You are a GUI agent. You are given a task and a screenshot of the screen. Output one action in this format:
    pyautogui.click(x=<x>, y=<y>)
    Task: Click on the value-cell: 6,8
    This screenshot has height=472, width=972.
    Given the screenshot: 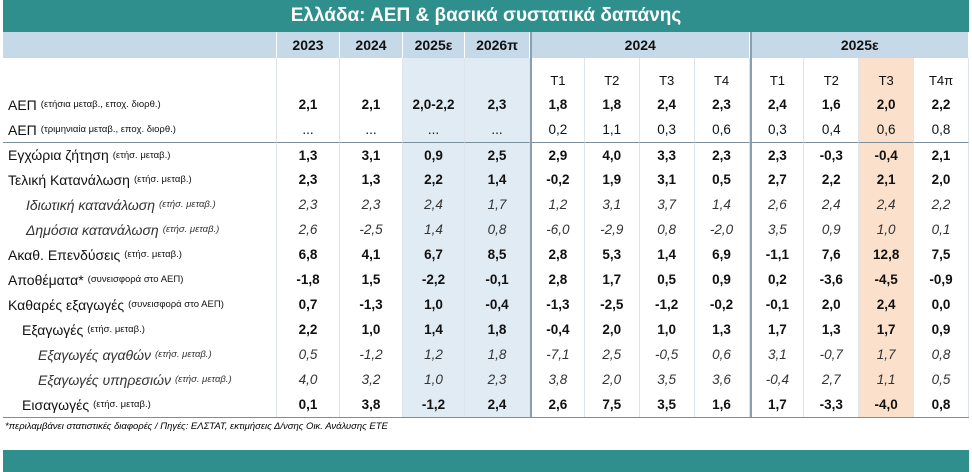 What is the action you would take?
    pyautogui.click(x=308, y=254)
    